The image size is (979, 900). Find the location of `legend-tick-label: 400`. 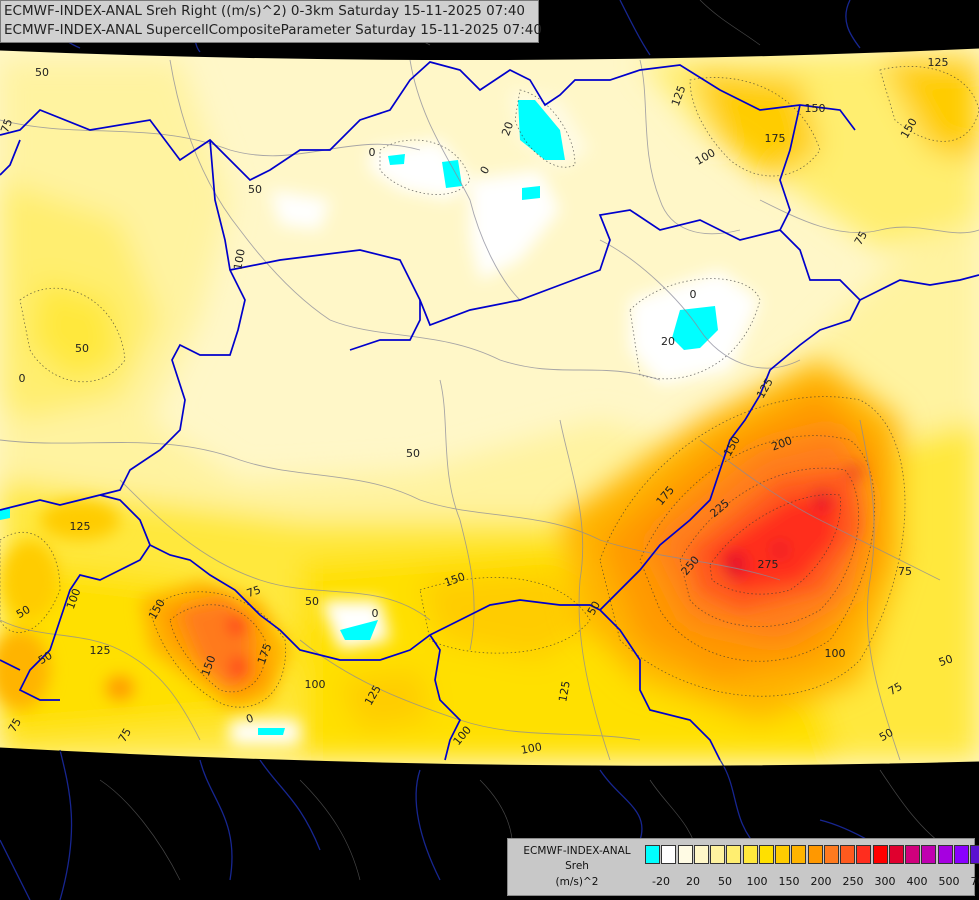

legend-tick-label: 400 is located at coordinates (917, 881).